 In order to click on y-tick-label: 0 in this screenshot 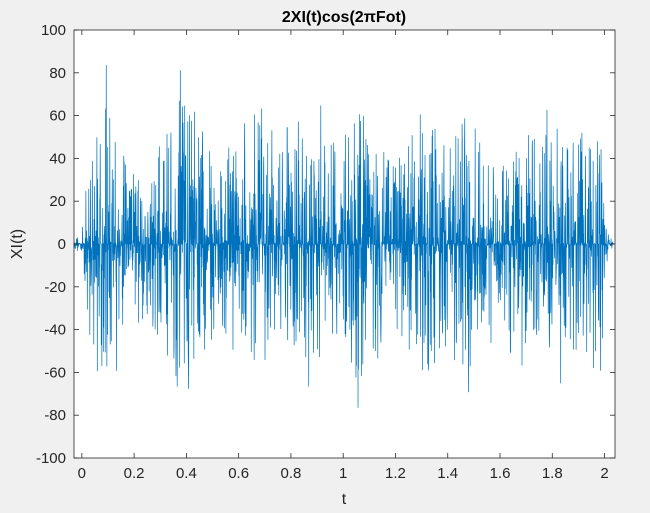, I will do `click(62, 244)`.